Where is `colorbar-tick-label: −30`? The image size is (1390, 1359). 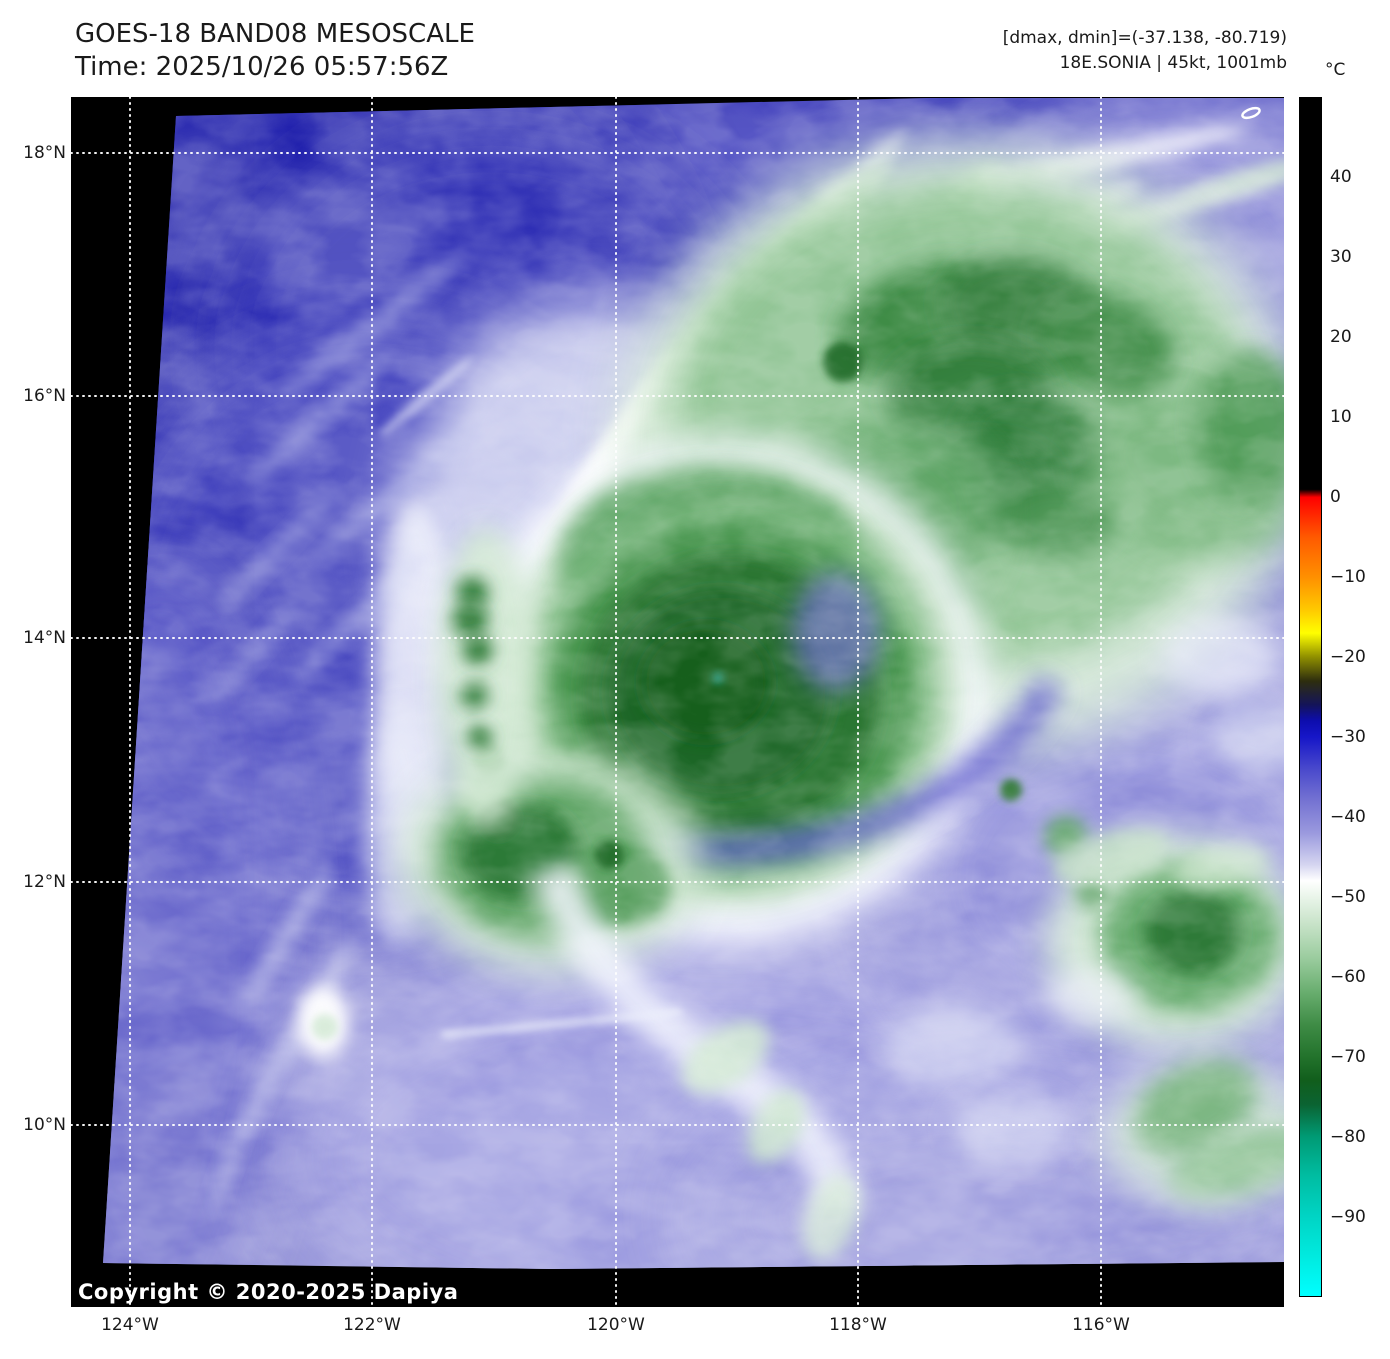 colorbar-tick-label: −30 is located at coordinates (1348, 737).